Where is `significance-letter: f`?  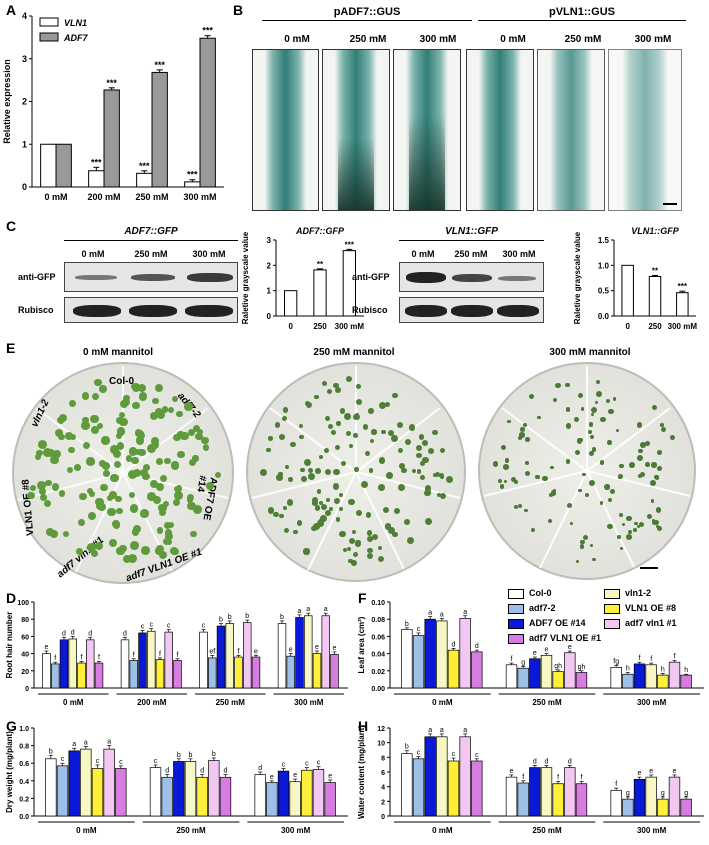
significance-letter: f is located at coordinates (239, 651).